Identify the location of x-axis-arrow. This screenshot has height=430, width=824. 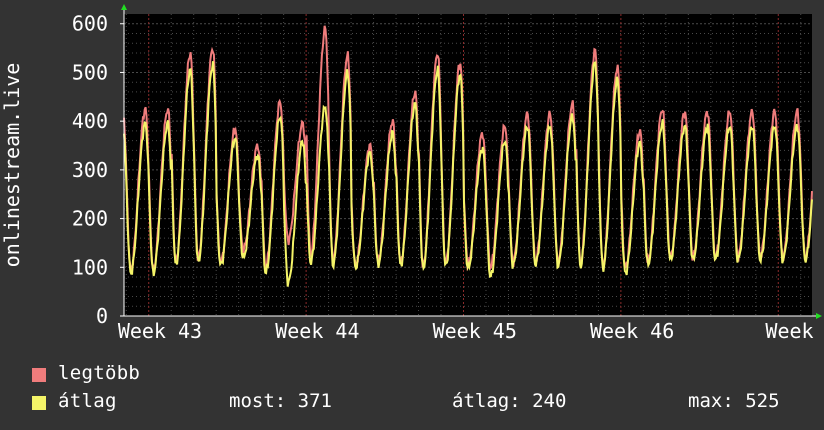
(819, 316).